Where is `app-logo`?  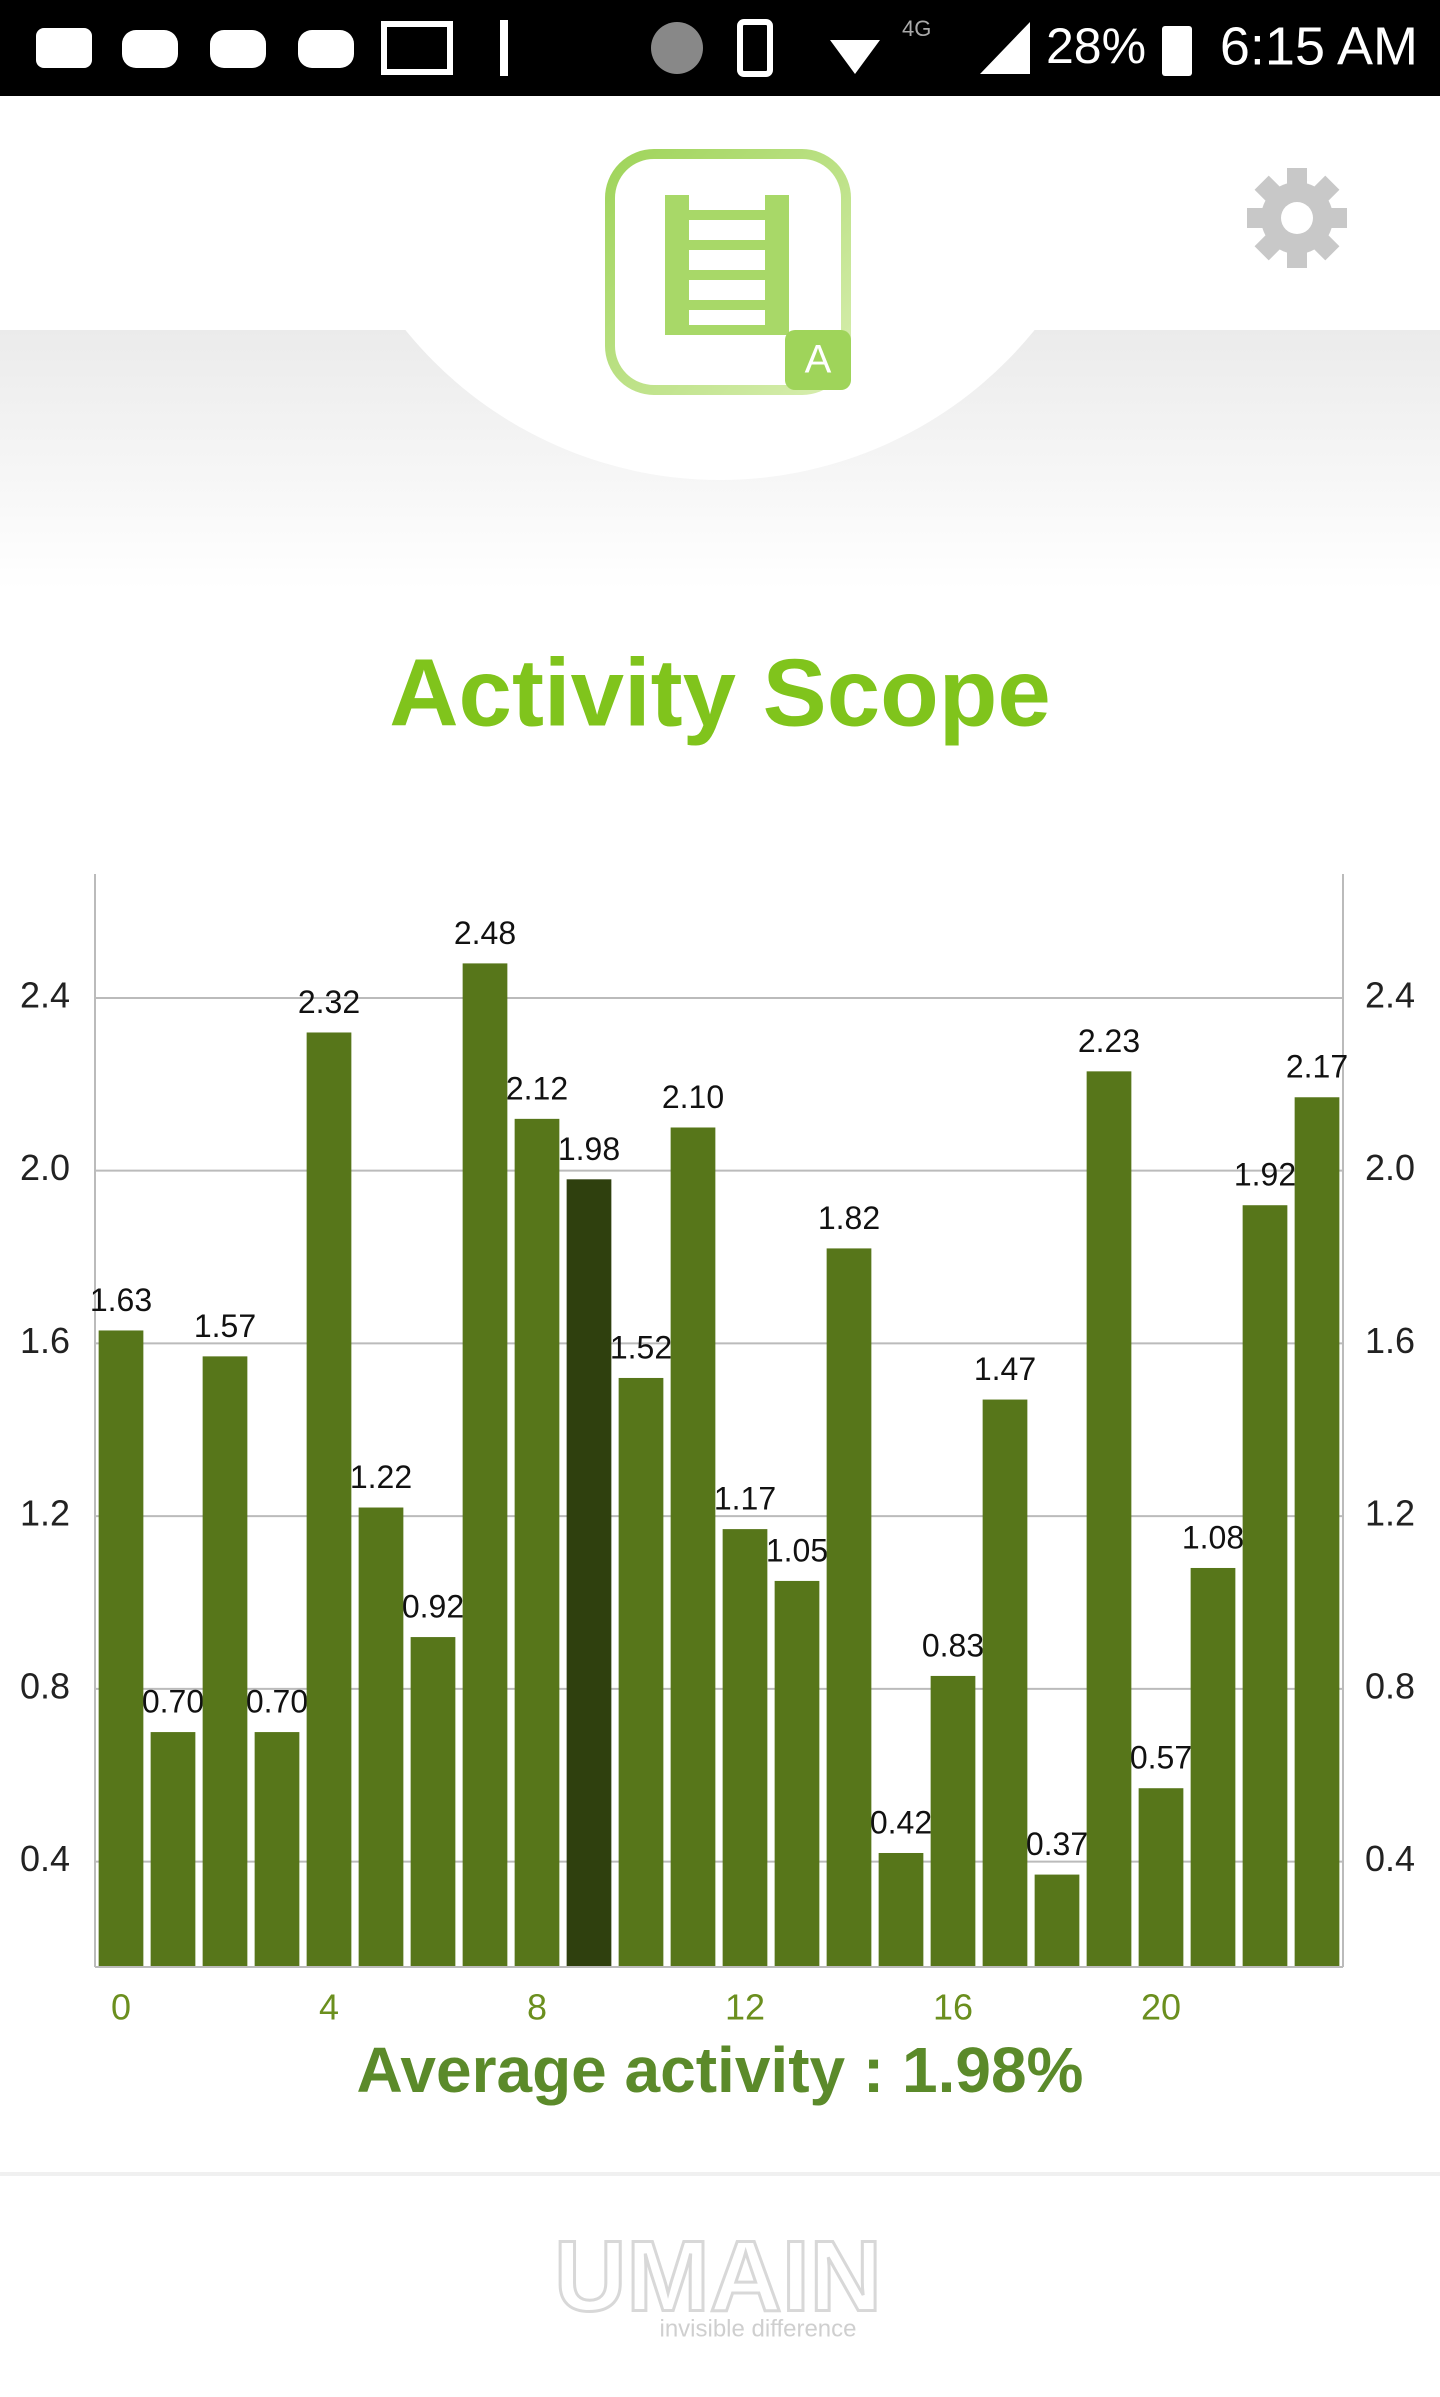 app-logo is located at coordinates (728, 272).